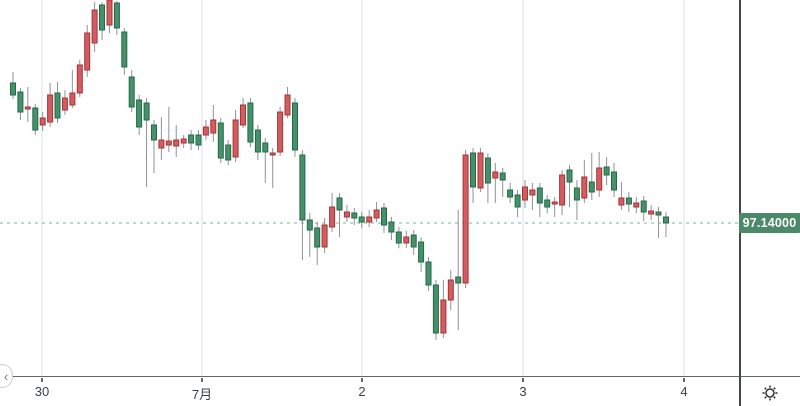 This screenshot has width=800, height=406. What do you see at coordinates (770, 188) in the screenshot?
I see `price-axis` at bounding box center [770, 188].